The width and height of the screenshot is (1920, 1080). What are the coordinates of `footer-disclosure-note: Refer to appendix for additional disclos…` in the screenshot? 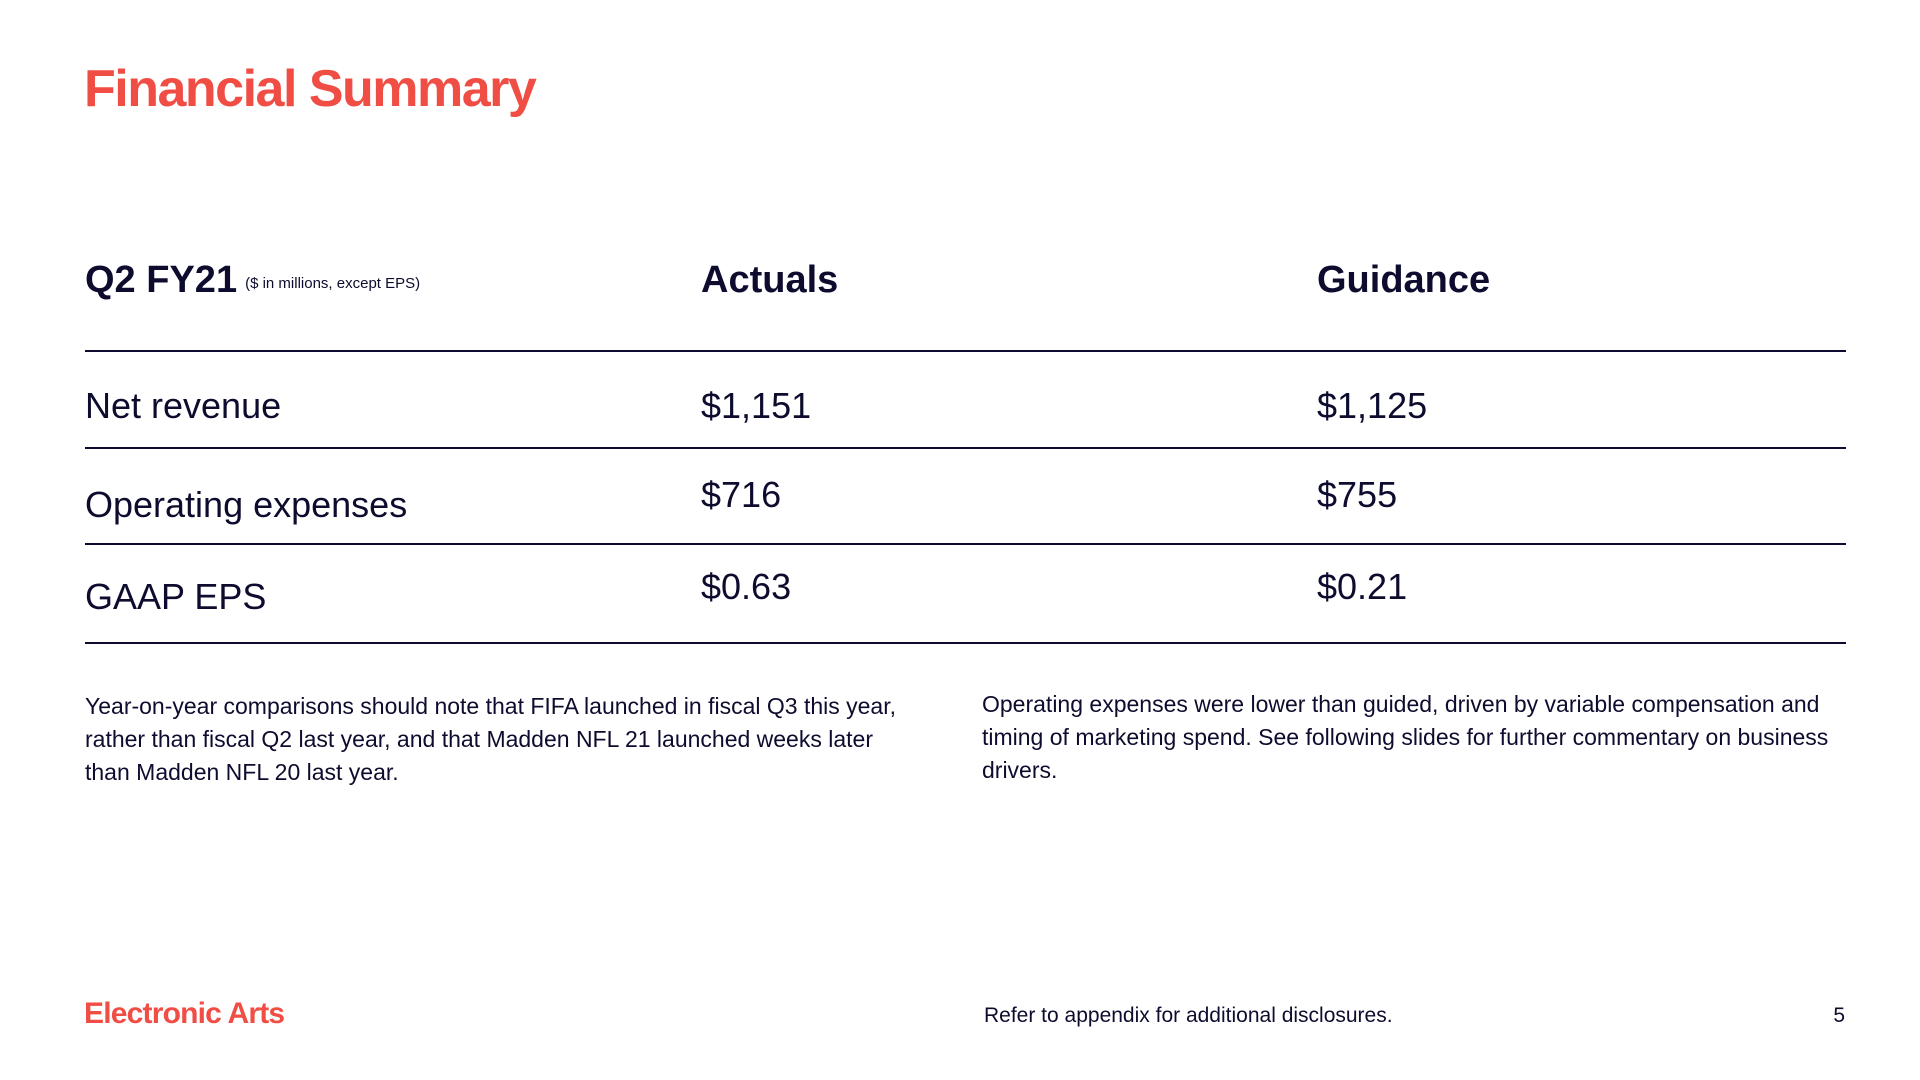 It's located at (1188, 1015).